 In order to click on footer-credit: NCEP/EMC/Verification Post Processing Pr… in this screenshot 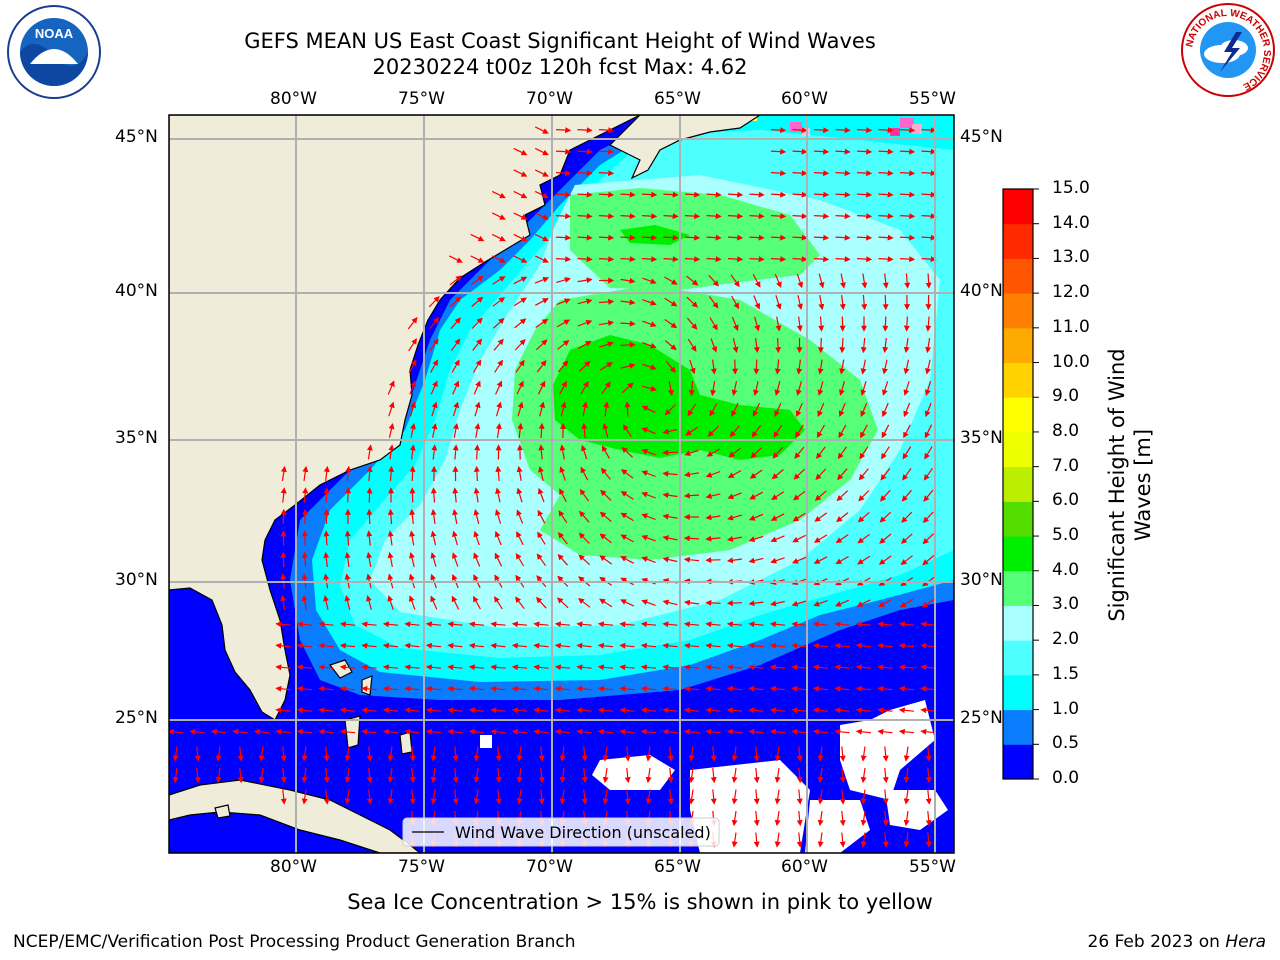, I will do `click(294, 942)`.